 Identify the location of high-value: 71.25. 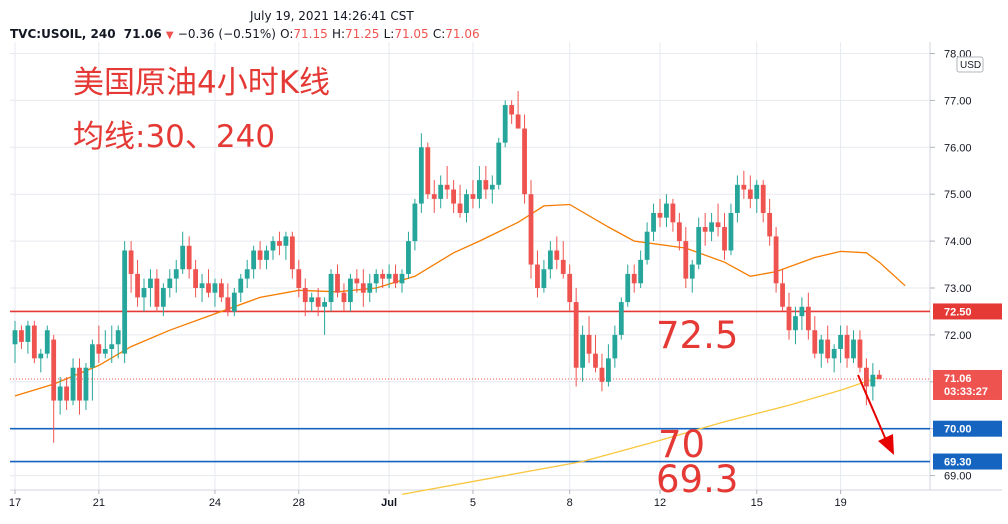
(362, 34).